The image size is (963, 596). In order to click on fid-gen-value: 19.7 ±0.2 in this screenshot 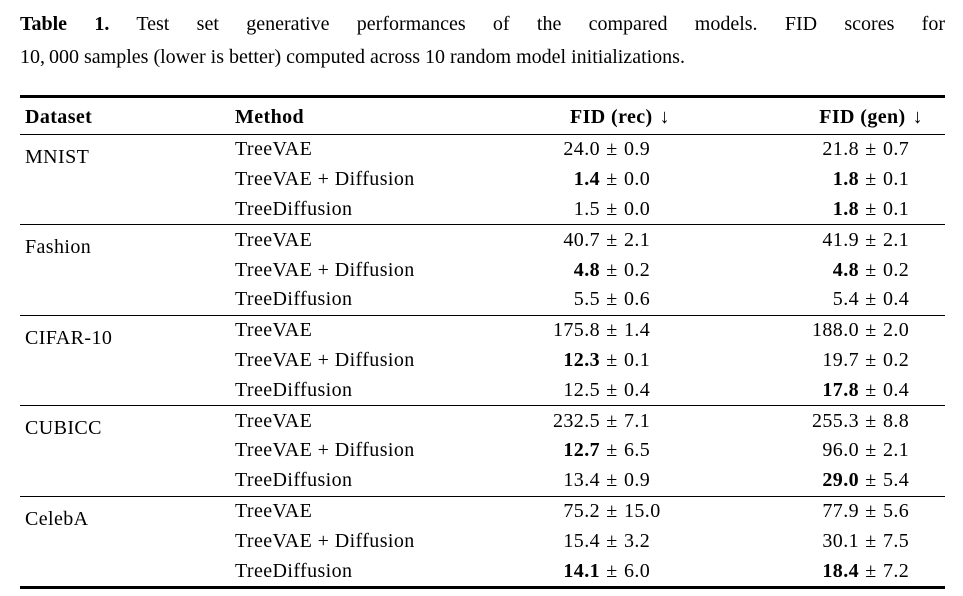, I will do `click(837, 360)`.